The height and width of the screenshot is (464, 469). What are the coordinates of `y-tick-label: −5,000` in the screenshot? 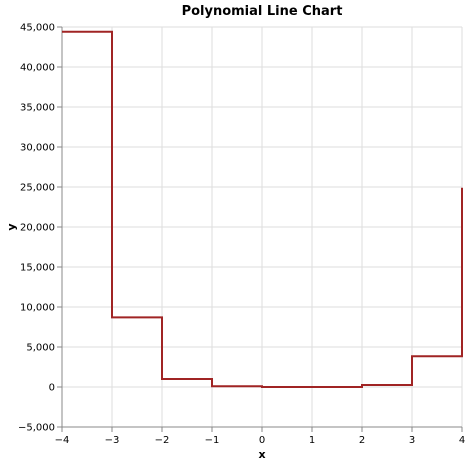 It's located at (36, 428).